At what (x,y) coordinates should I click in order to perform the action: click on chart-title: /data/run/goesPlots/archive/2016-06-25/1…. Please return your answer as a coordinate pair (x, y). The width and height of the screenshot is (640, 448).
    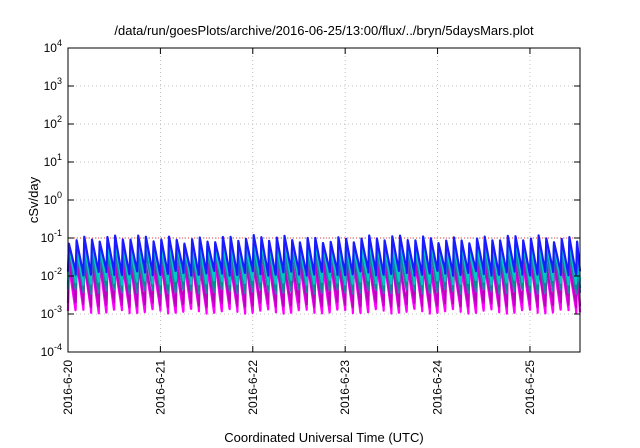
    Looking at the image, I should click on (324, 30).